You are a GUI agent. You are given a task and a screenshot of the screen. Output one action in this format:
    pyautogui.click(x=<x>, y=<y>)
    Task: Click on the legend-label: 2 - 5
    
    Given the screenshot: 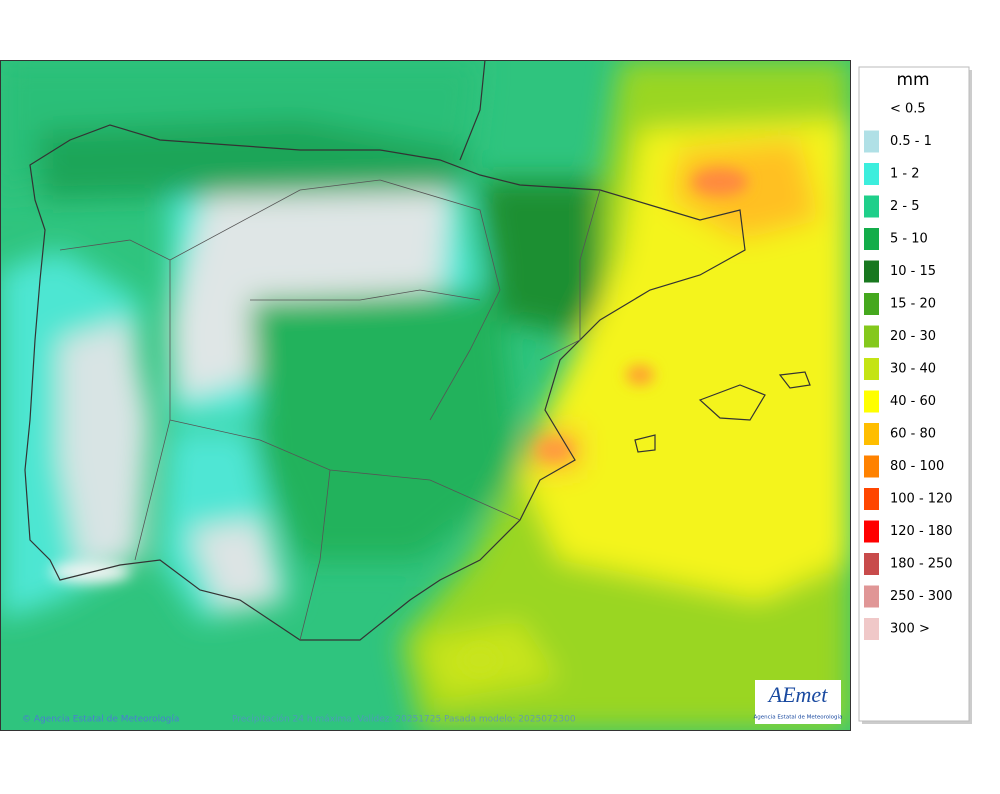 What is the action you would take?
    pyautogui.click(x=905, y=206)
    